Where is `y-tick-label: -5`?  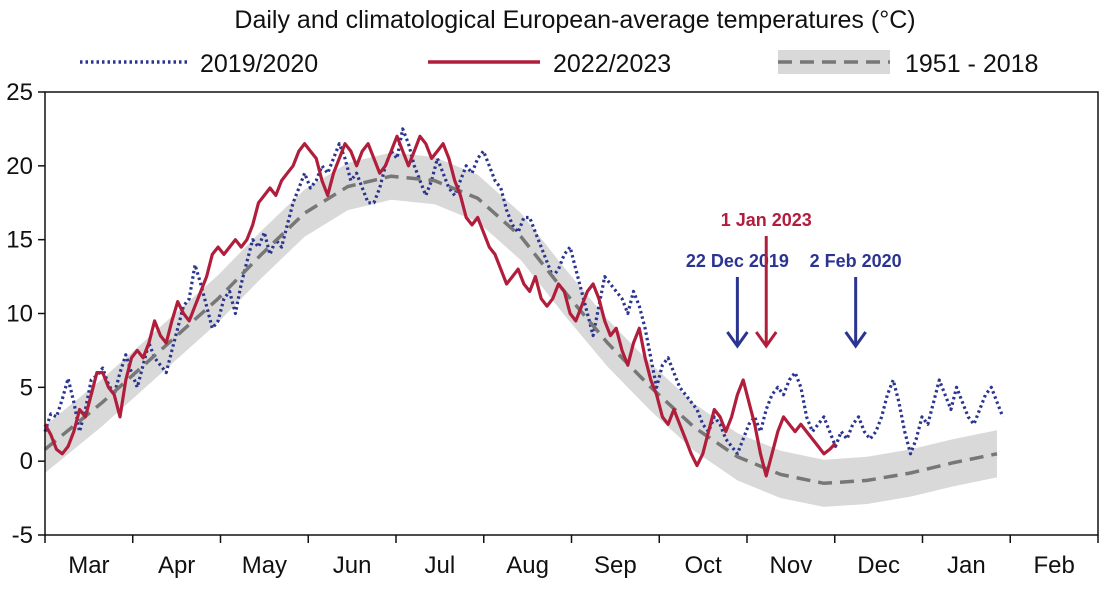 y-tick-label: -5 is located at coordinates (22, 535).